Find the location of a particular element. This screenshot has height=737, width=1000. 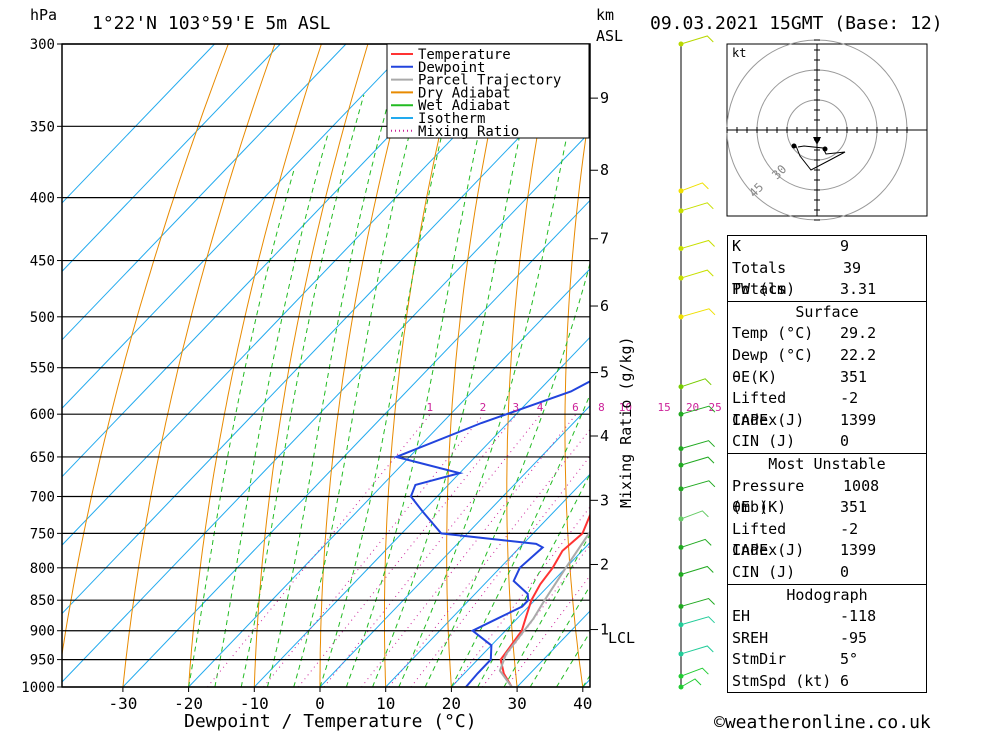

hodograph-index-label: SREH is located at coordinates (750, 637).